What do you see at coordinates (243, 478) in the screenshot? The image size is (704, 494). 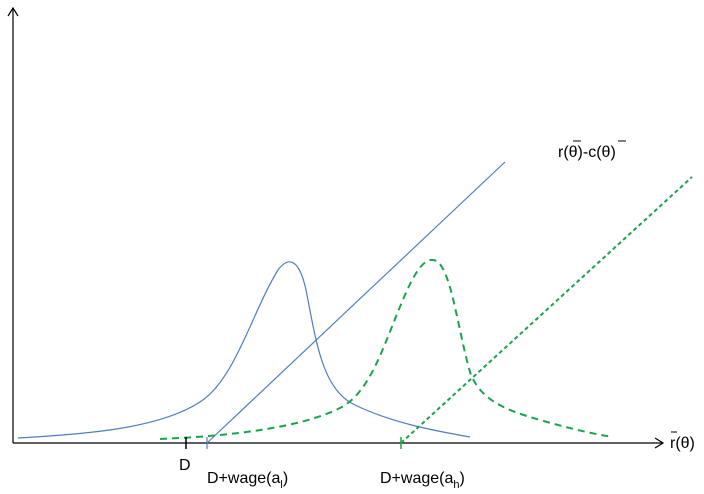 I see `tick-label-d-wage-low-prefix: D+wage(a` at bounding box center [243, 478].